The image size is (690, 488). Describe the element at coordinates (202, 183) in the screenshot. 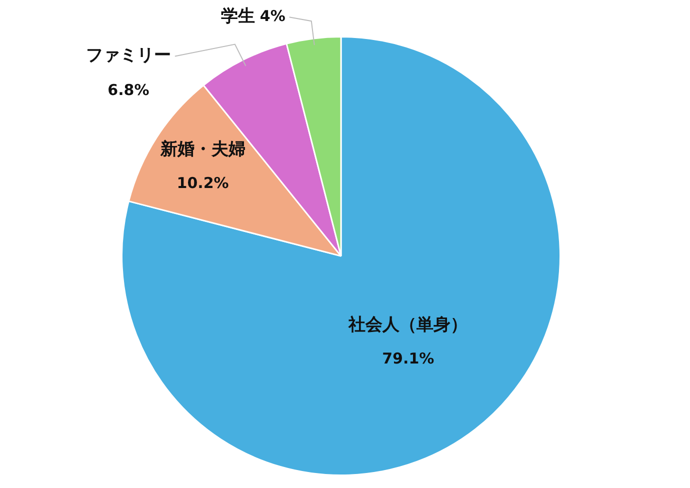

I see `data-label: 10.2%` at that location.